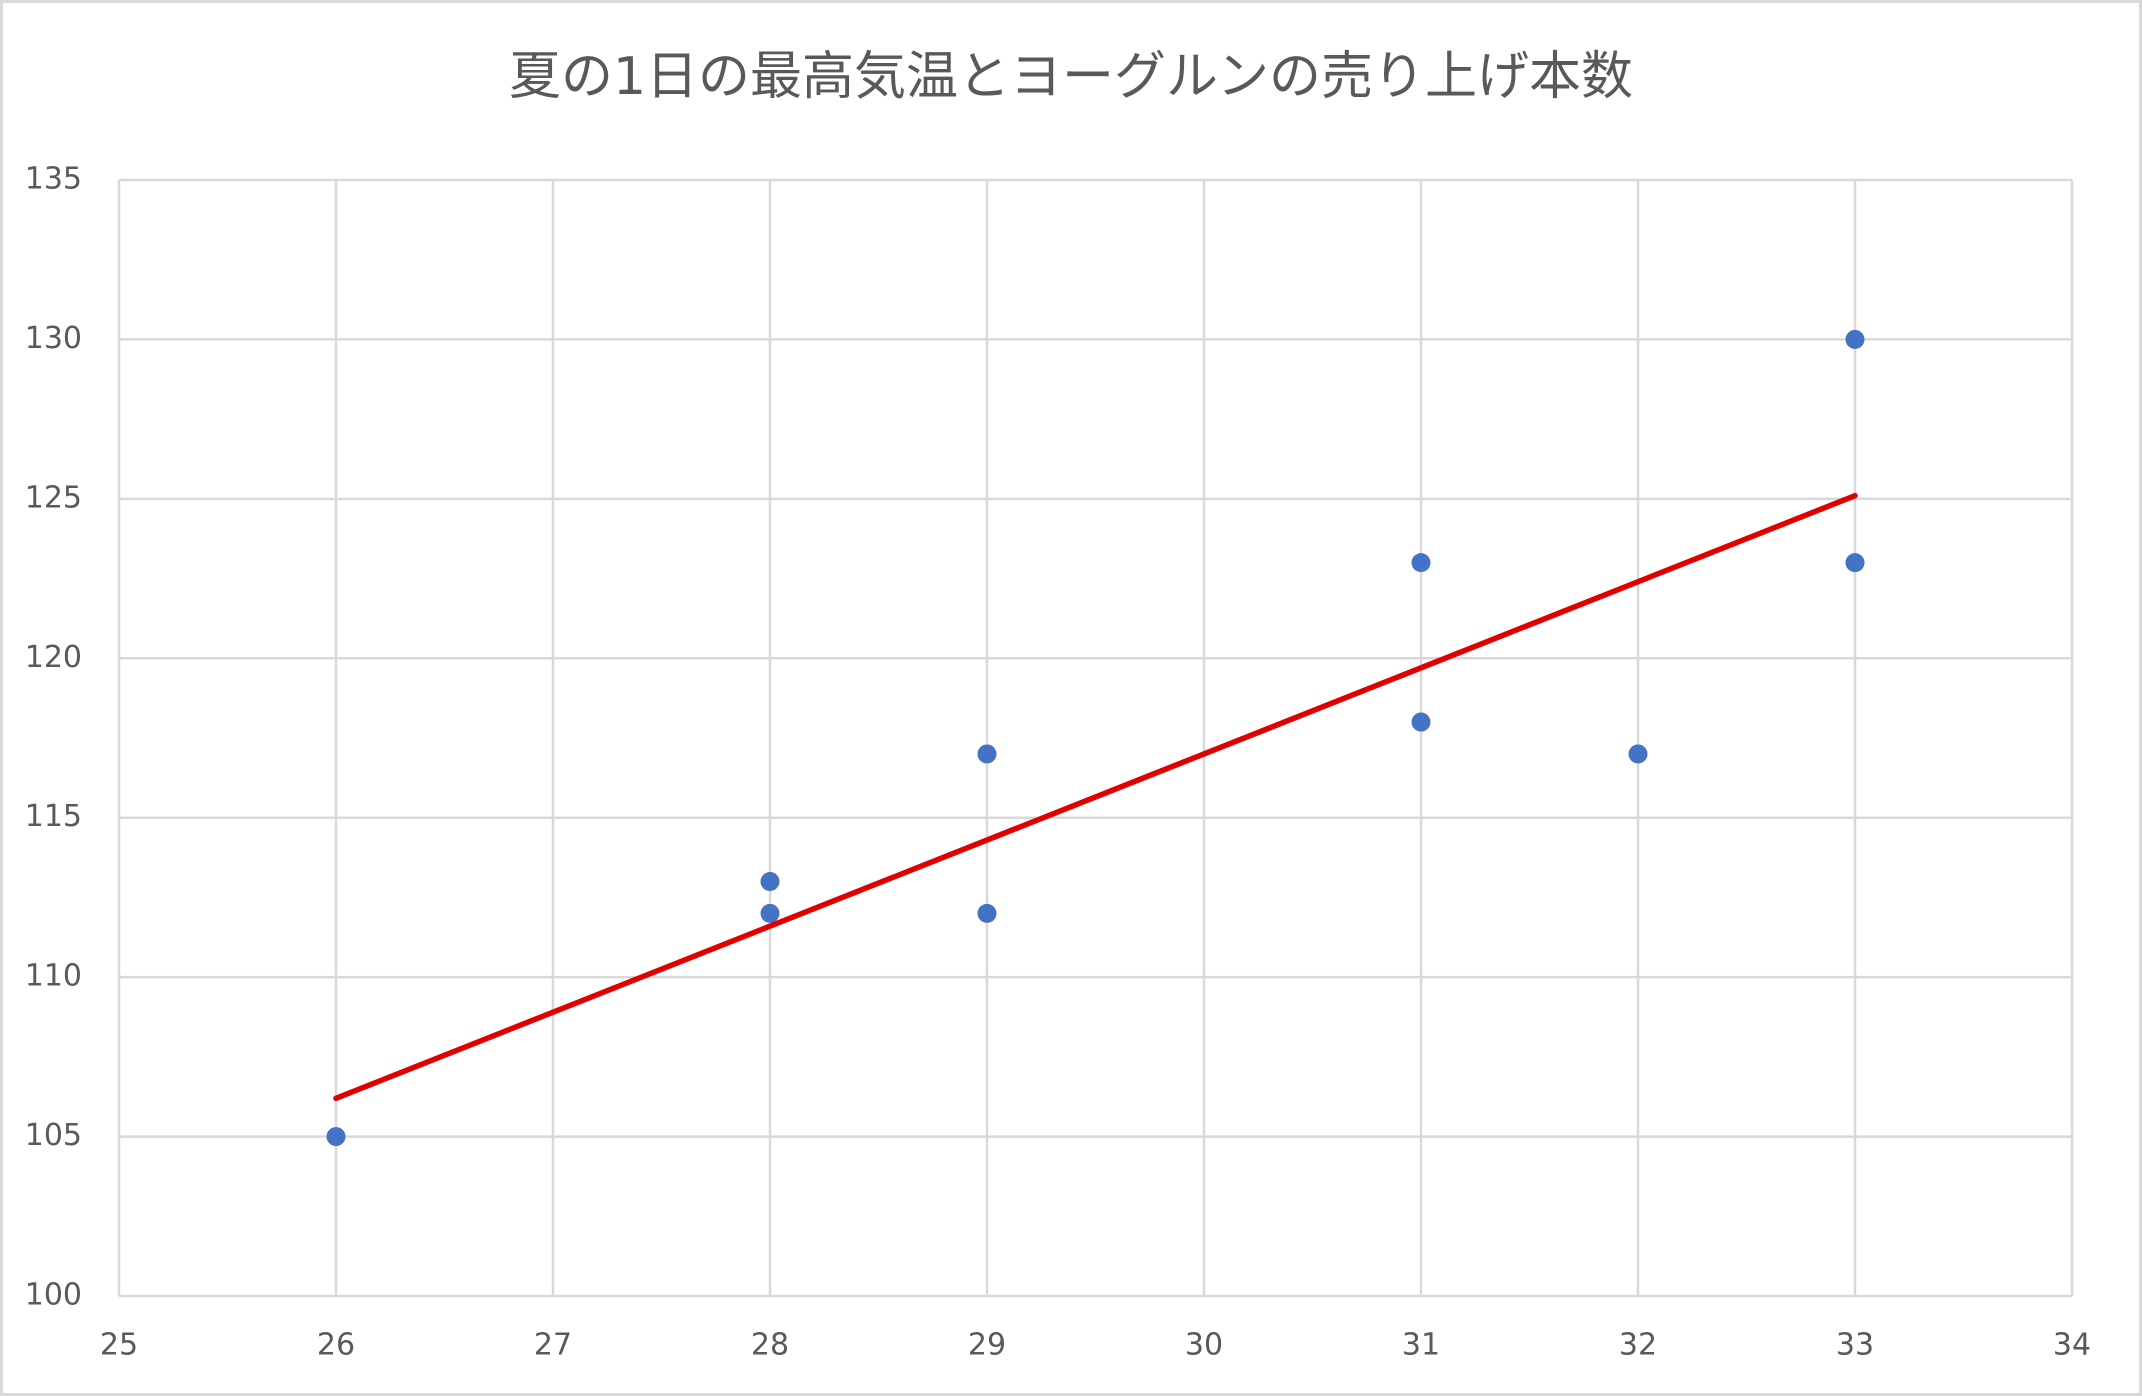  What do you see at coordinates (987, 1345) in the screenshot?
I see `x-tick-label: 29` at bounding box center [987, 1345].